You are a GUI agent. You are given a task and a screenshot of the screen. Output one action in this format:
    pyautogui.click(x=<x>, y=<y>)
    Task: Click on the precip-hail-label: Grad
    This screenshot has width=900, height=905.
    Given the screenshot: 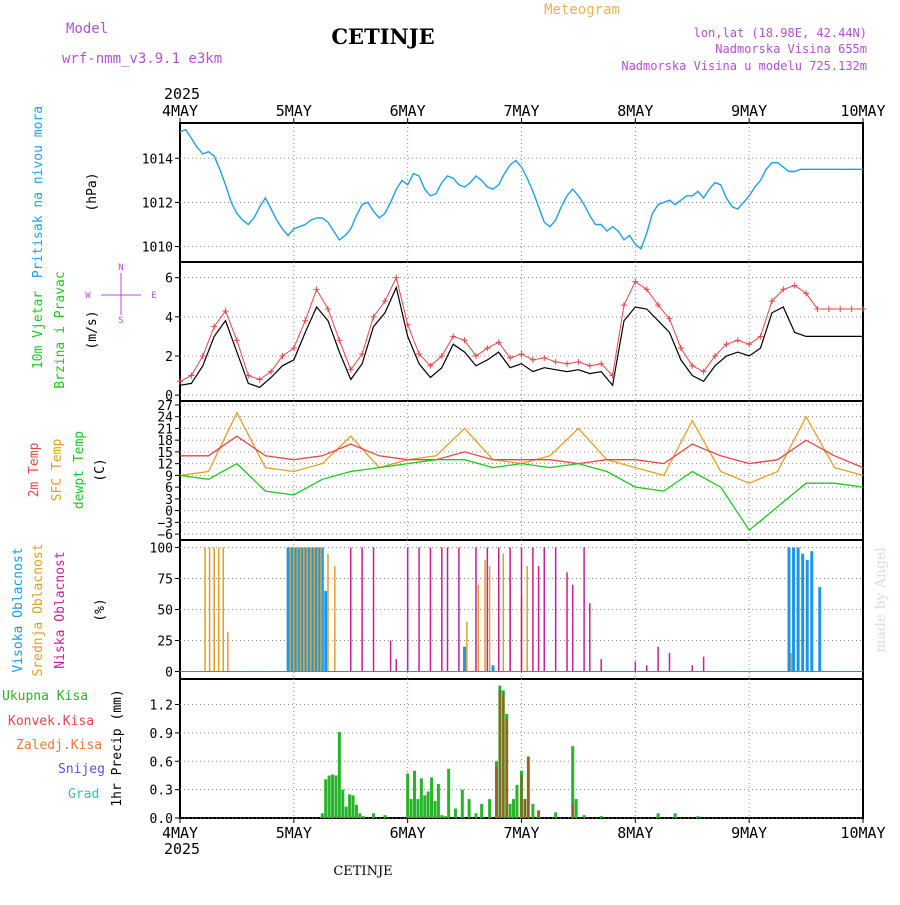 What is the action you would take?
    pyautogui.click(x=83, y=794)
    